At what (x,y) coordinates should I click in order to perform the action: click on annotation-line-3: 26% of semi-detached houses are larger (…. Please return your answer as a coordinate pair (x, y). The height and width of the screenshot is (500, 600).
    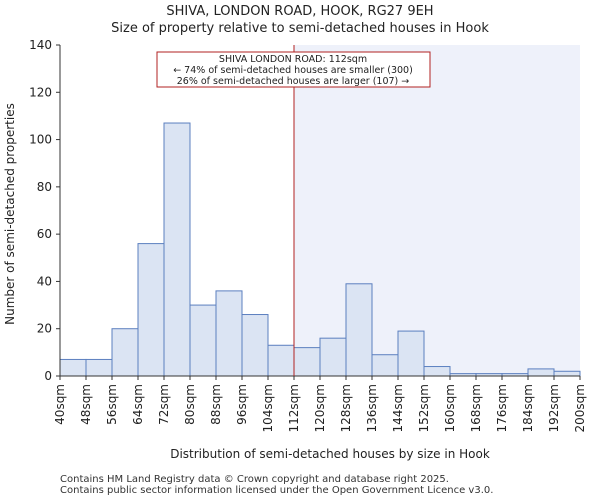
    Looking at the image, I should click on (293, 81).